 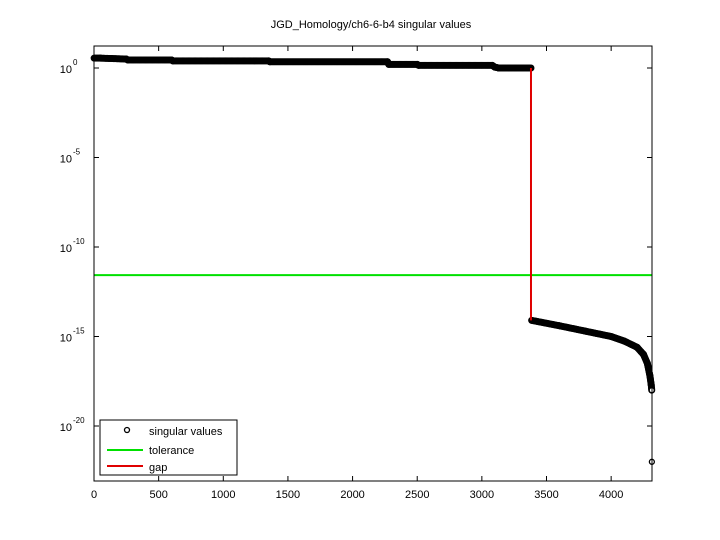 I want to click on chart-title: JGD_Homology/ch6-6-b4 singular values, so click(x=371, y=25).